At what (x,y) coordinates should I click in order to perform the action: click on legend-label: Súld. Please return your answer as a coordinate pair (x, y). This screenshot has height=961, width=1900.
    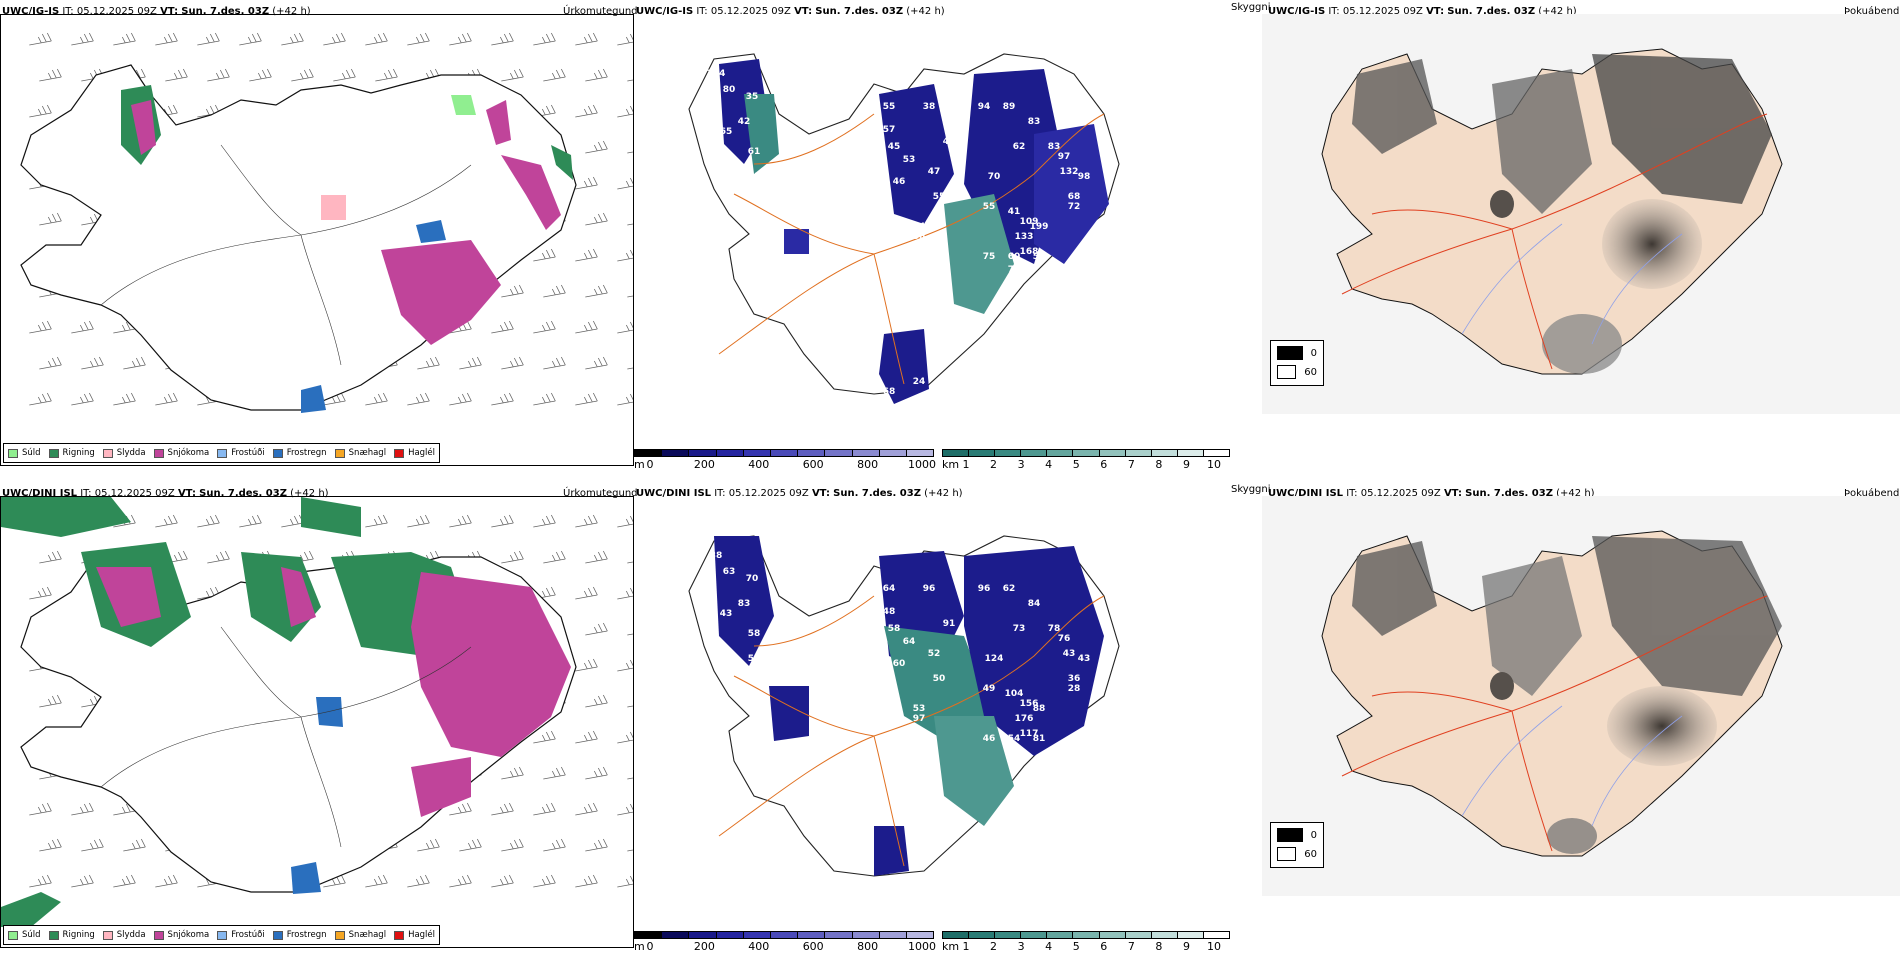
    Looking at the image, I should click on (31, 453).